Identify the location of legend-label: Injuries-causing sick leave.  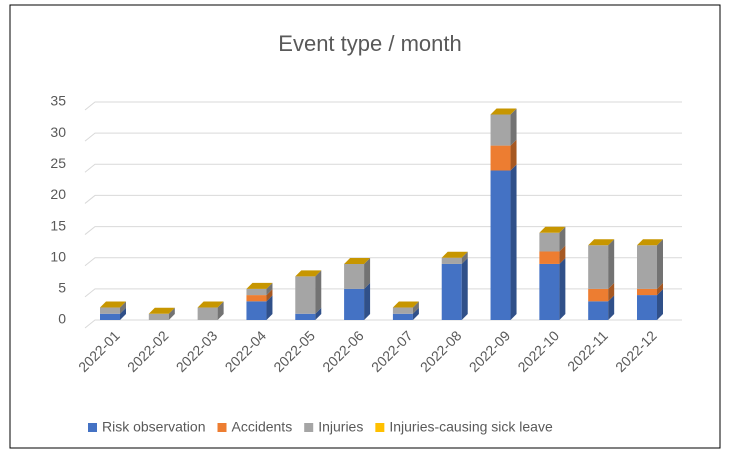
(471, 427).